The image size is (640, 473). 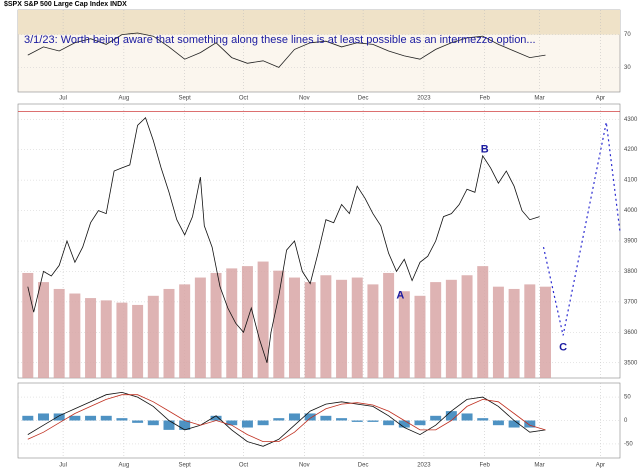 I want to click on wave-label: C, so click(x=563, y=347).